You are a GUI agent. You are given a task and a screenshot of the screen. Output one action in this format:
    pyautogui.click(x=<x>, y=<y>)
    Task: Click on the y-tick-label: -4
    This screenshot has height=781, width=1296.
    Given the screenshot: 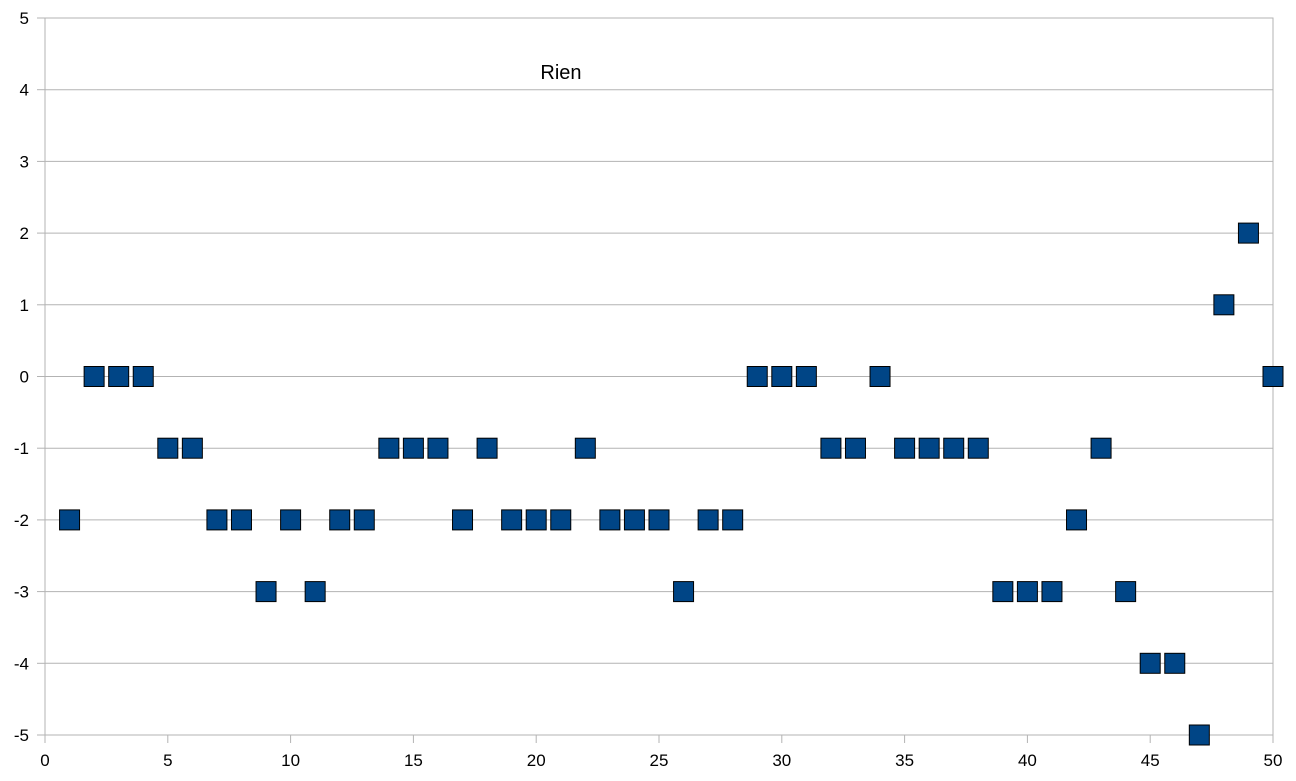 What is the action you would take?
    pyautogui.click(x=21, y=663)
    